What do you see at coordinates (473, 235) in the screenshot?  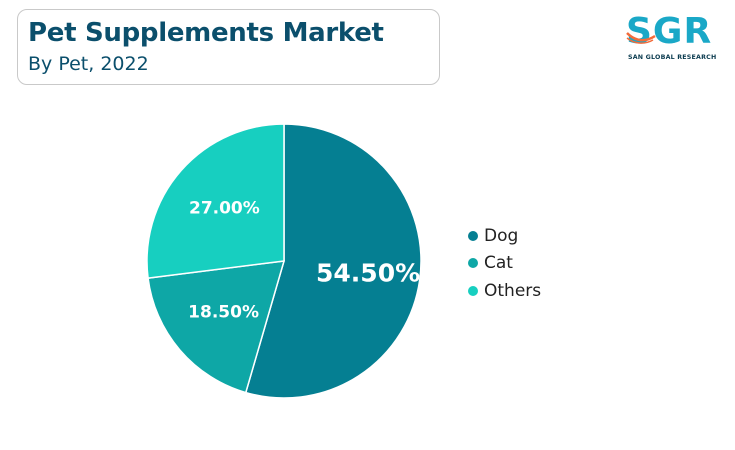 I see `legend-dot-dog` at bounding box center [473, 235].